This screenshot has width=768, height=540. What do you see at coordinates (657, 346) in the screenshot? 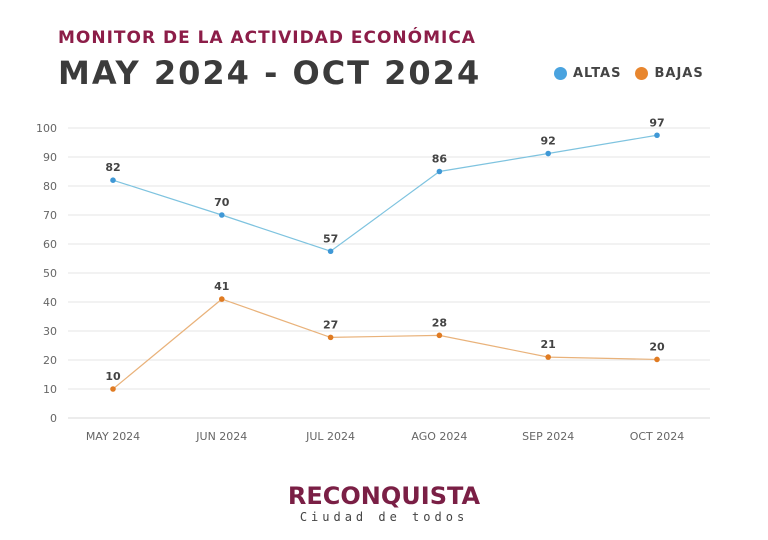
I see `data-label-bajas: 20` at bounding box center [657, 346].